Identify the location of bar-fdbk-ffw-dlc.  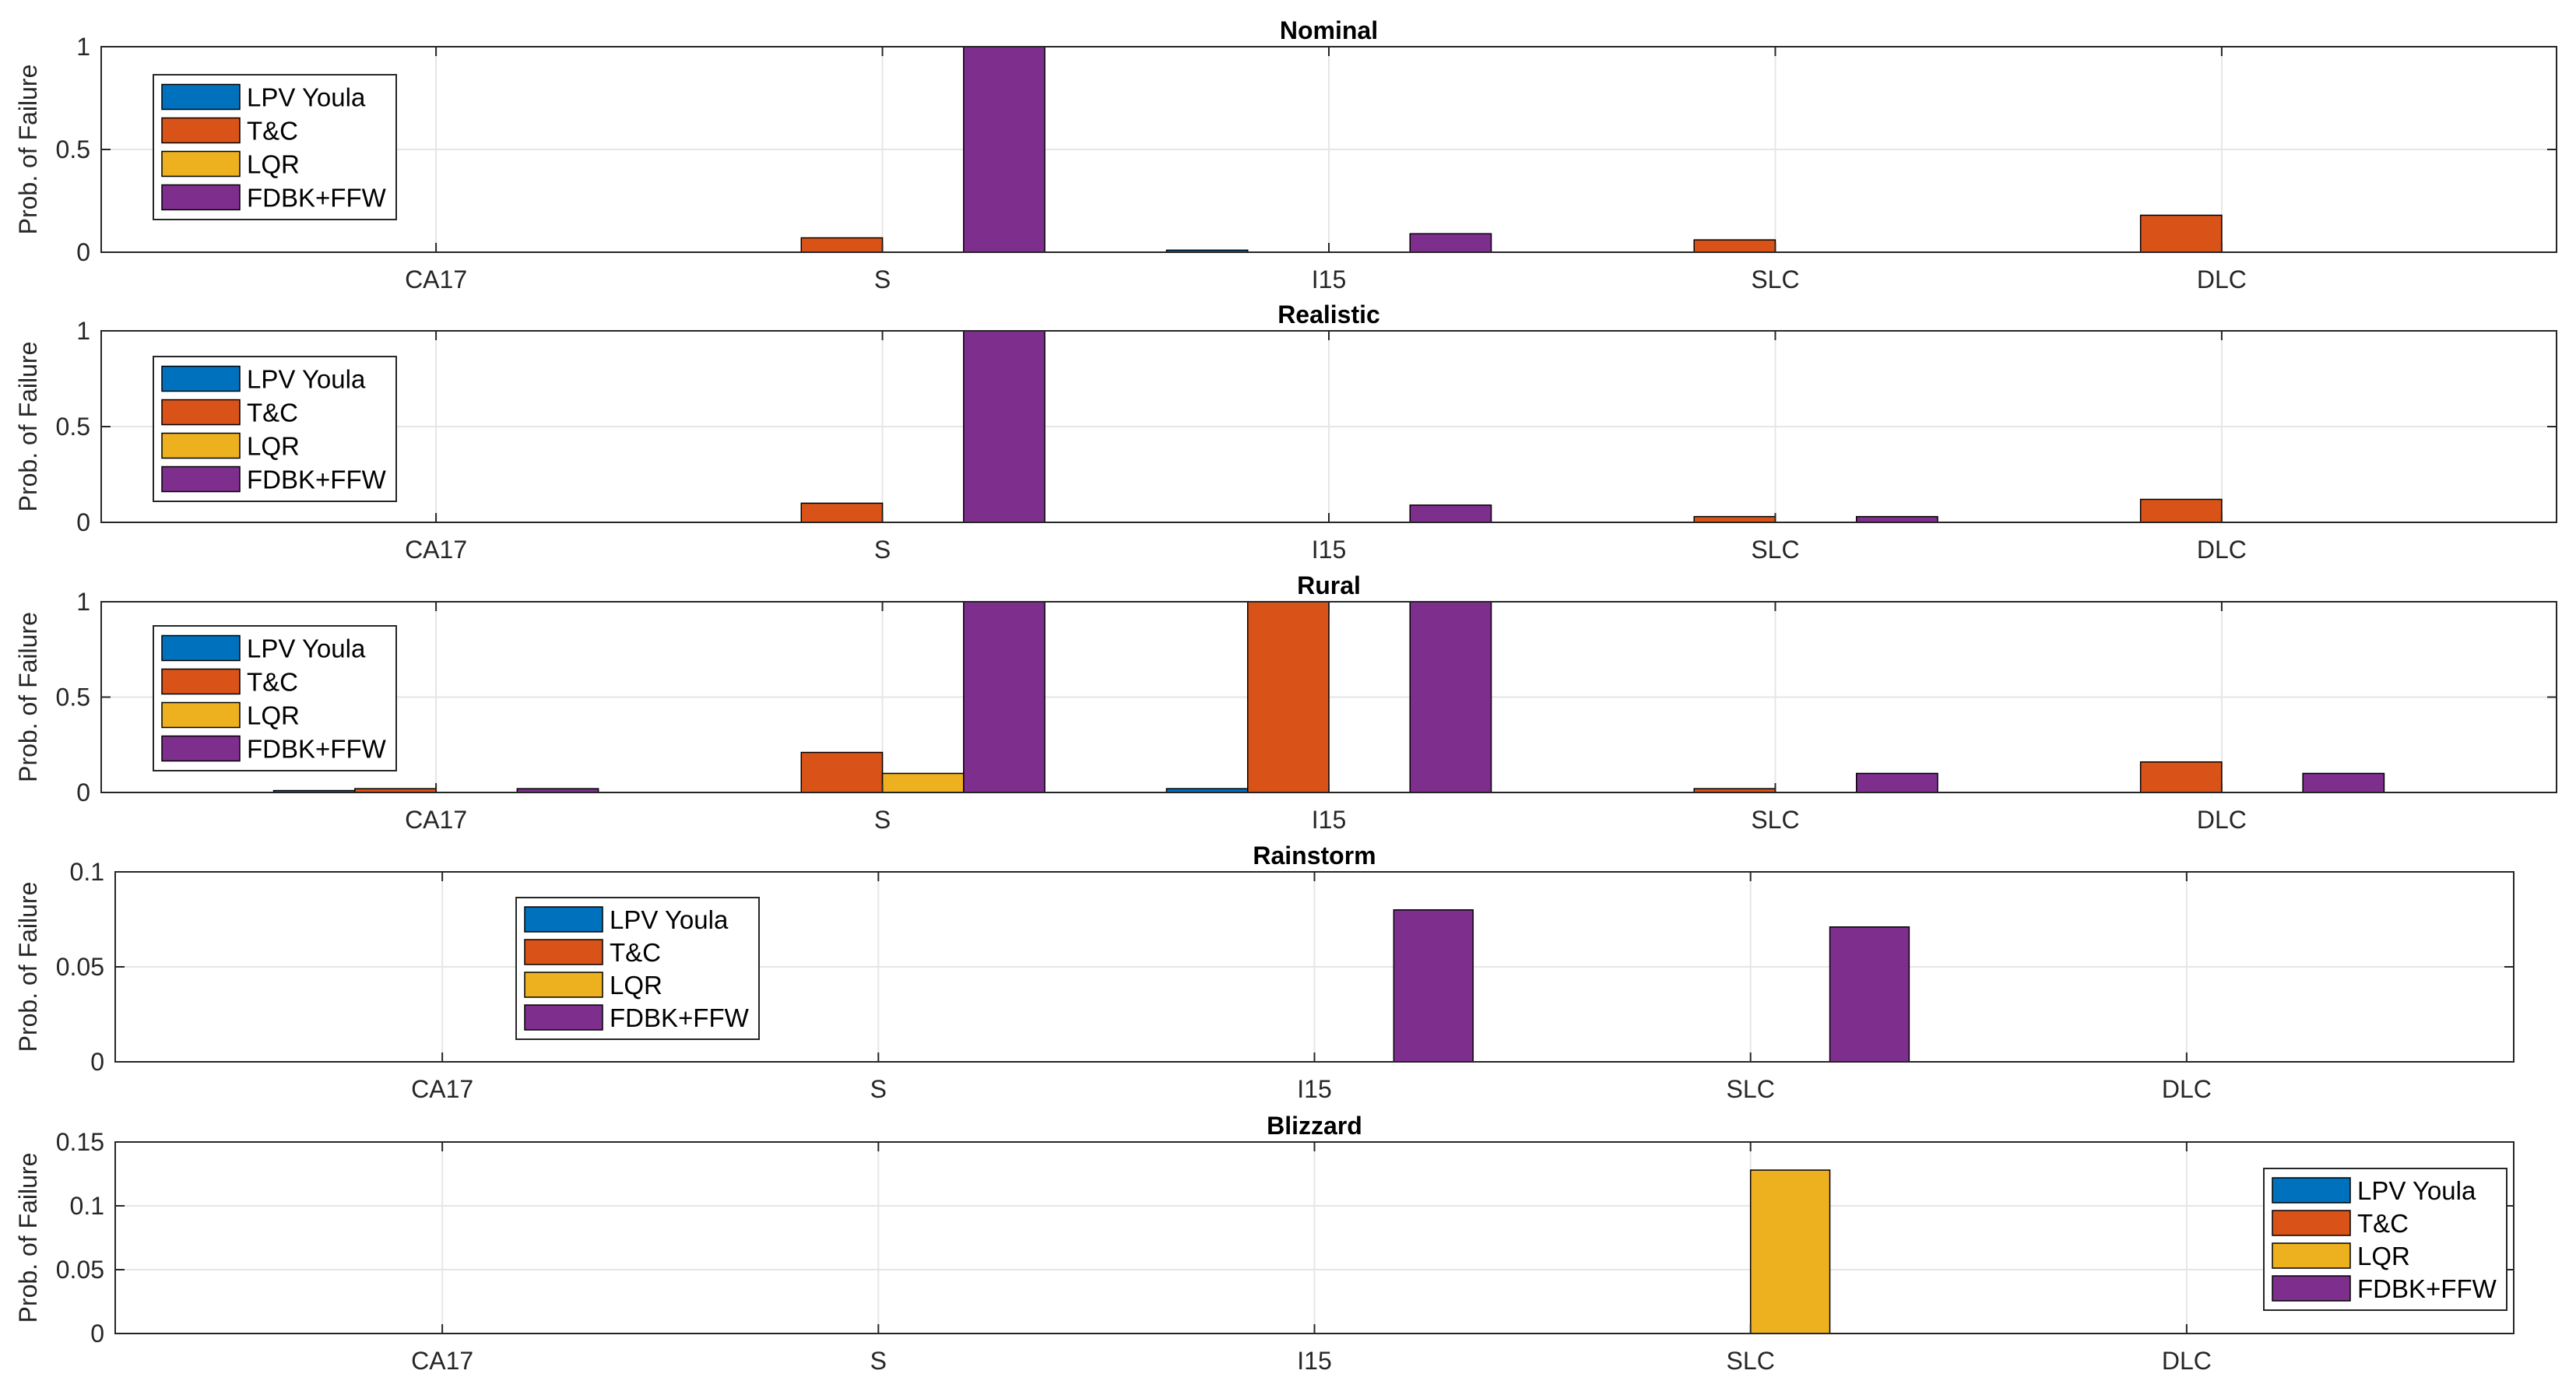
(2344, 782).